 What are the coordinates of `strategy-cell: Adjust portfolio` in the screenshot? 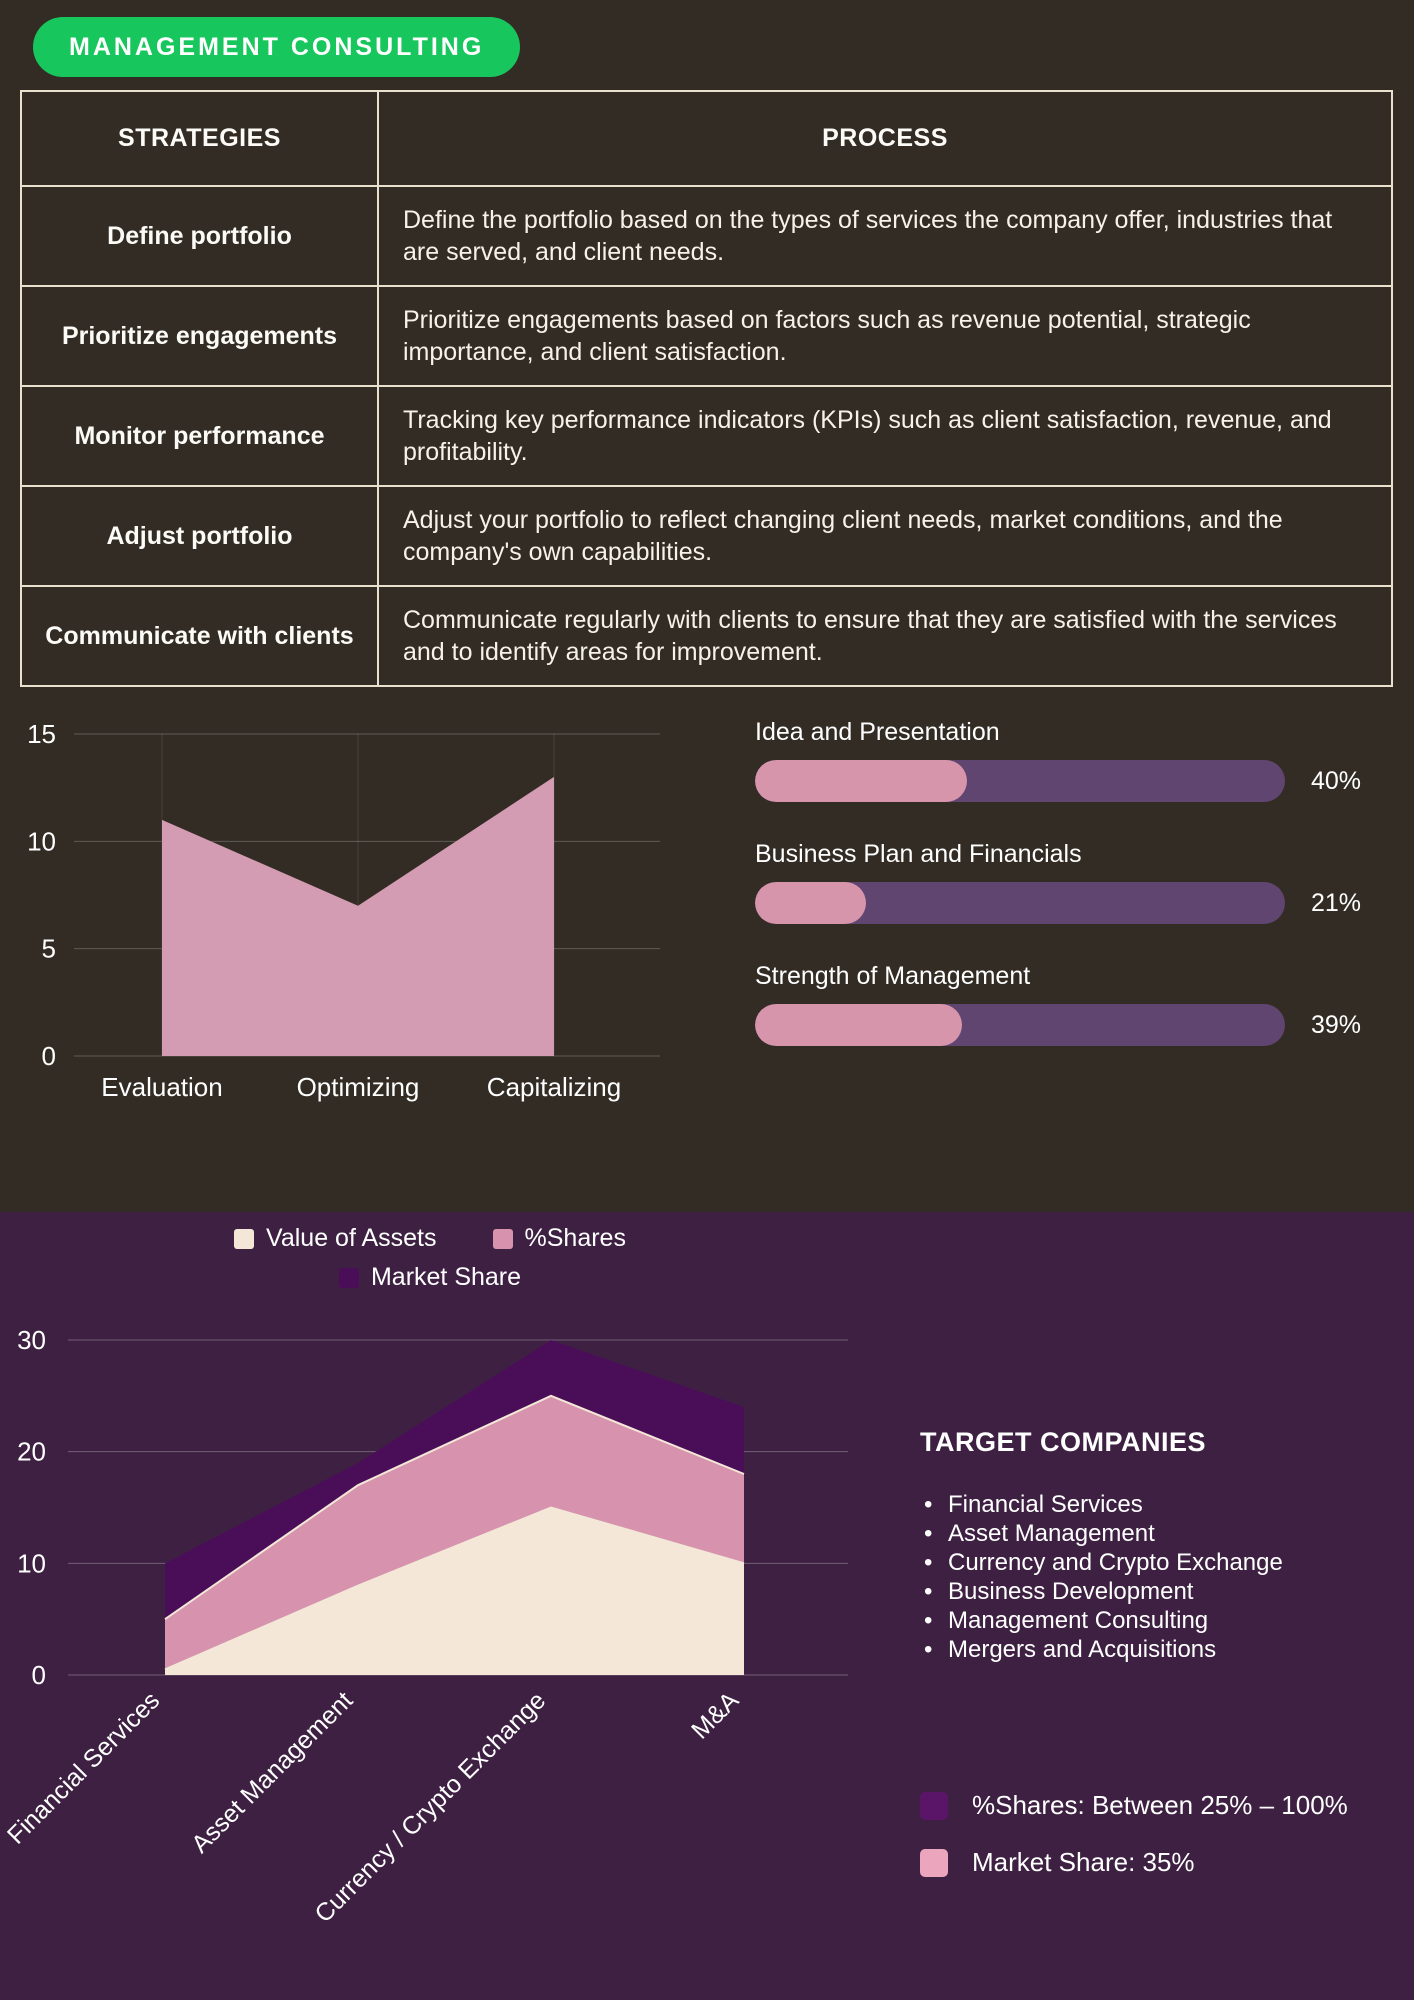 It's located at (199, 536).